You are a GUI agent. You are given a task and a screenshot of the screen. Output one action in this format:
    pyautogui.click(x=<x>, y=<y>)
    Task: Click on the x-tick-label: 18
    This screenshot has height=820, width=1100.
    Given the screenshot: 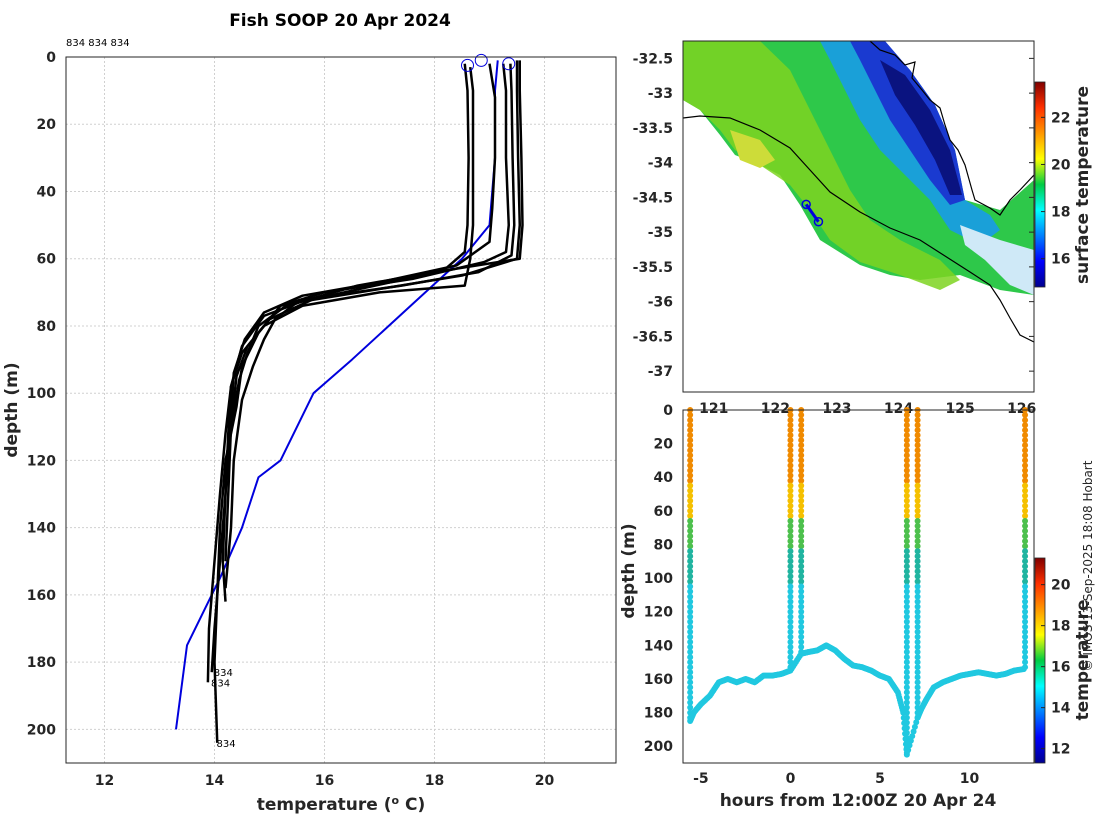 What is the action you would take?
    pyautogui.click(x=434, y=781)
    